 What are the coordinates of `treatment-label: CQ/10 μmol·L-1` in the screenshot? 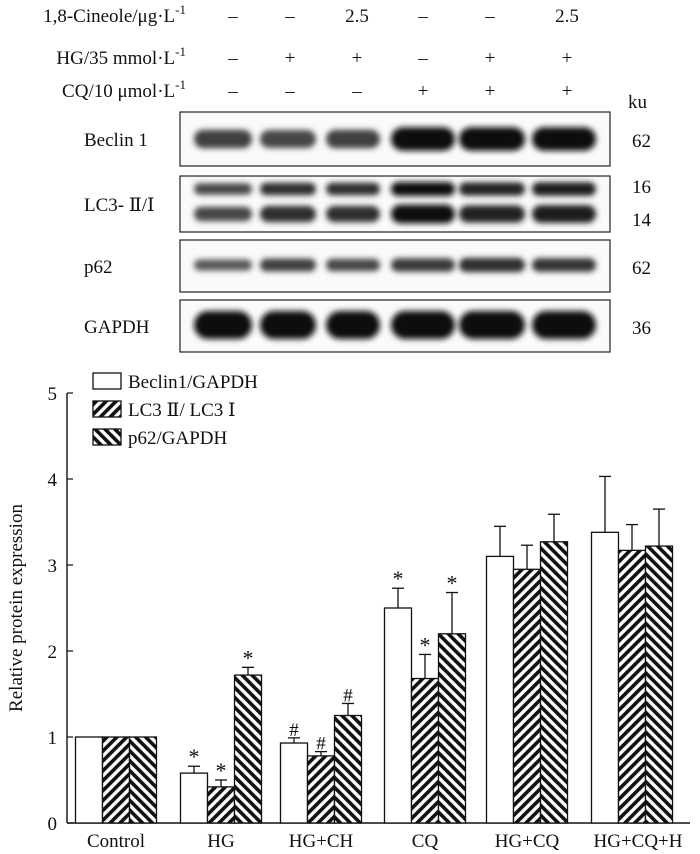 It's located at (124, 89).